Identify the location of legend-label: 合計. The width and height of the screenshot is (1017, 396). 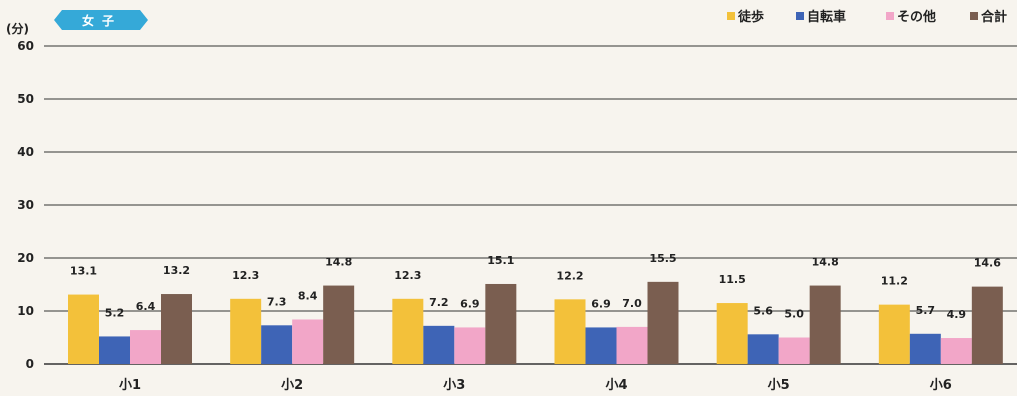
(994, 17).